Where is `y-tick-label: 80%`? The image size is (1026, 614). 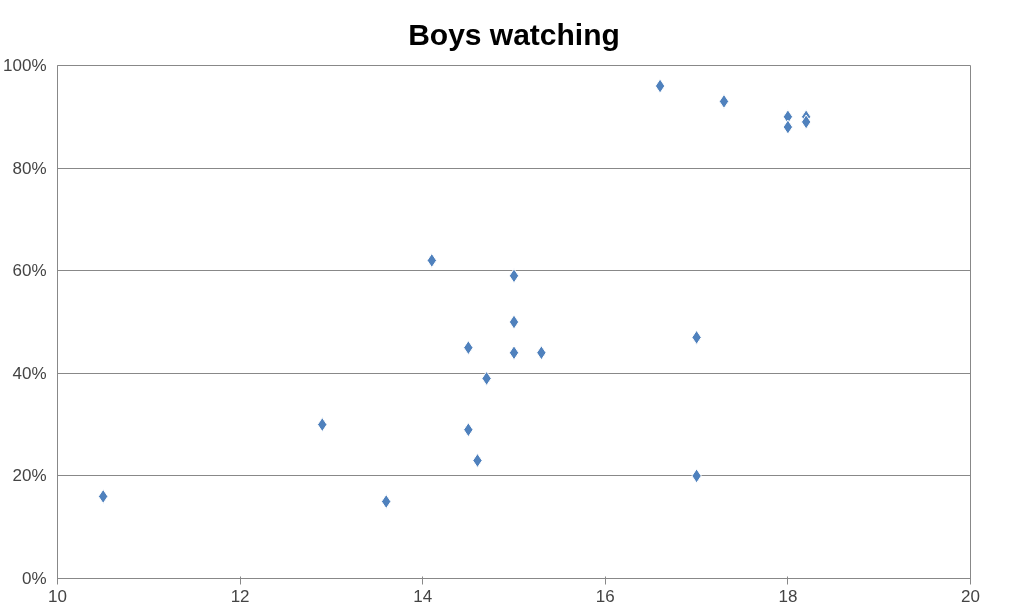
y-tick-label: 80% is located at coordinates (29, 168).